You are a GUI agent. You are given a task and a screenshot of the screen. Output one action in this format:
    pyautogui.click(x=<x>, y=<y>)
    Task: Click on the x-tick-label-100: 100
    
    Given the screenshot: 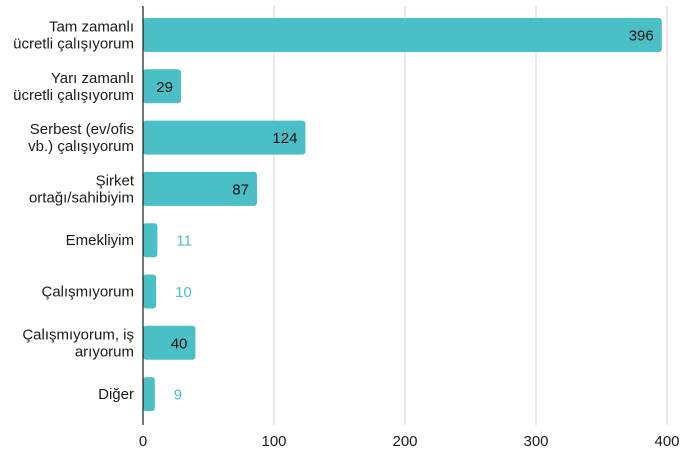 What is the action you would take?
    pyautogui.click(x=273, y=441)
    